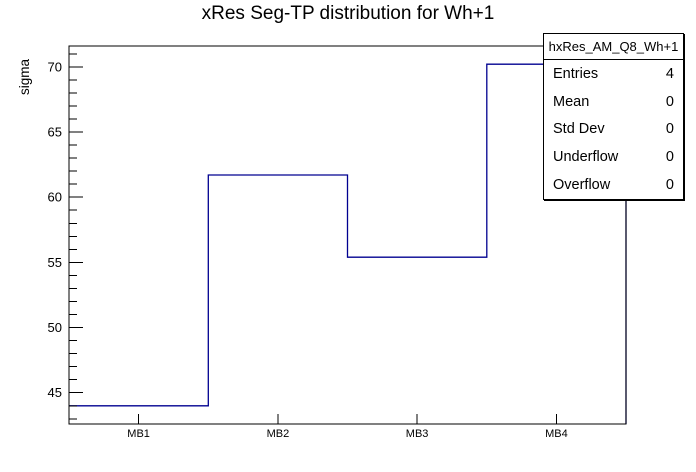  Describe the element at coordinates (348, 13) in the screenshot. I see `chart-title: xRes Seg-TP distribution for Wh+1` at that location.